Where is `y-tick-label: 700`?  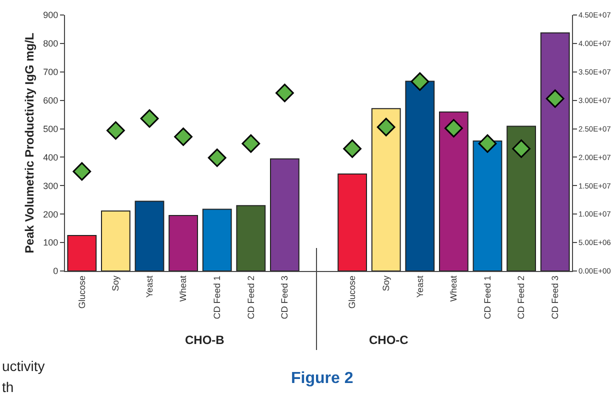
y-tick-label: 700 is located at coordinates (50, 72).